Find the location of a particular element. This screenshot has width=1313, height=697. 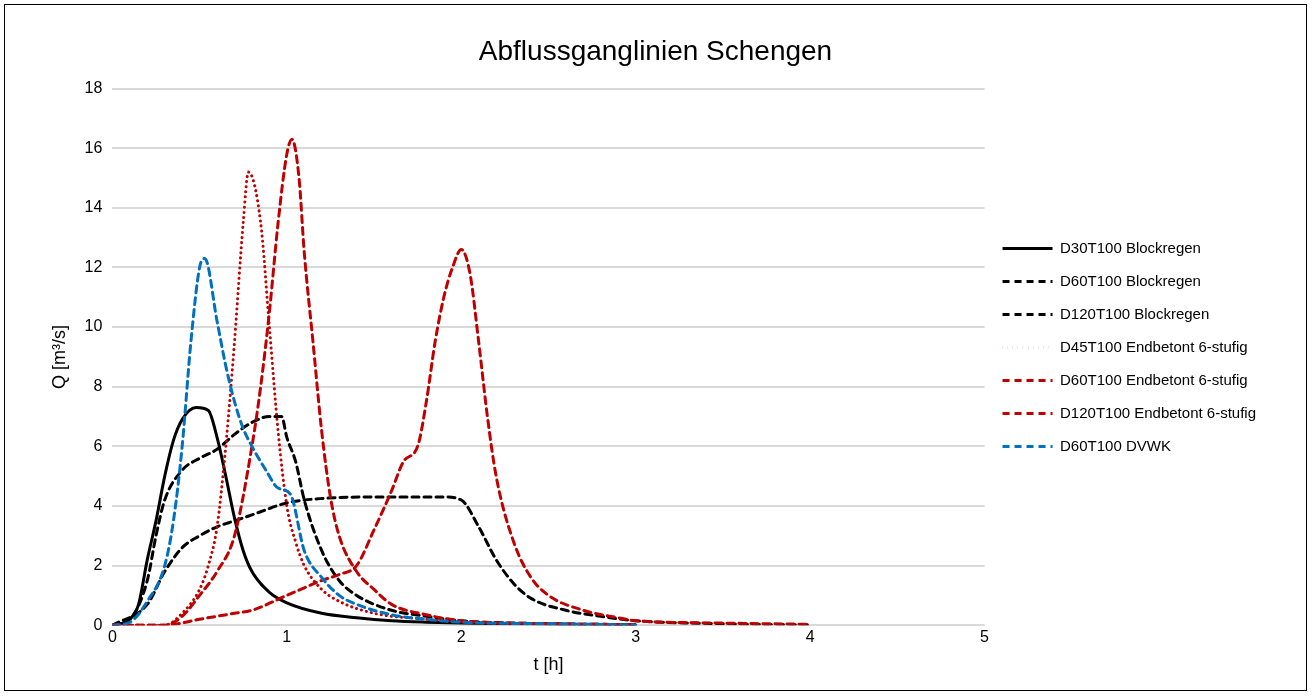

x-tick-label: 4 is located at coordinates (810, 637).